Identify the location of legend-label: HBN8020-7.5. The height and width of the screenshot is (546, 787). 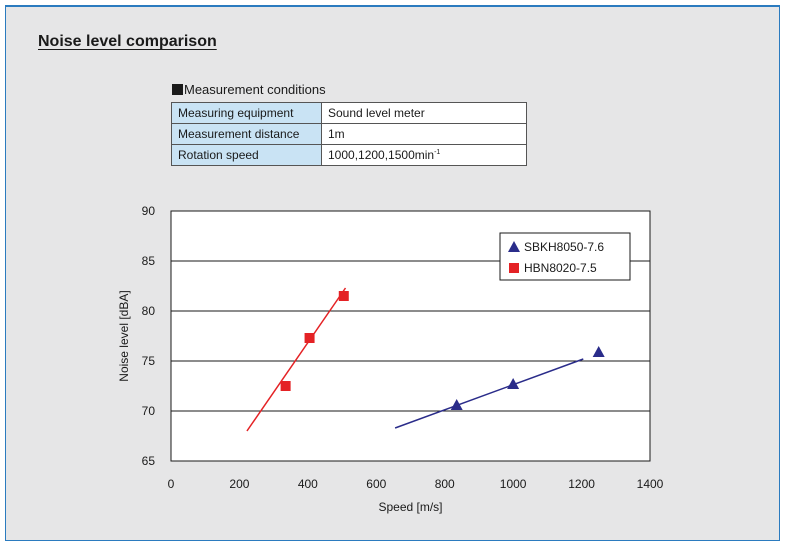
(560, 268).